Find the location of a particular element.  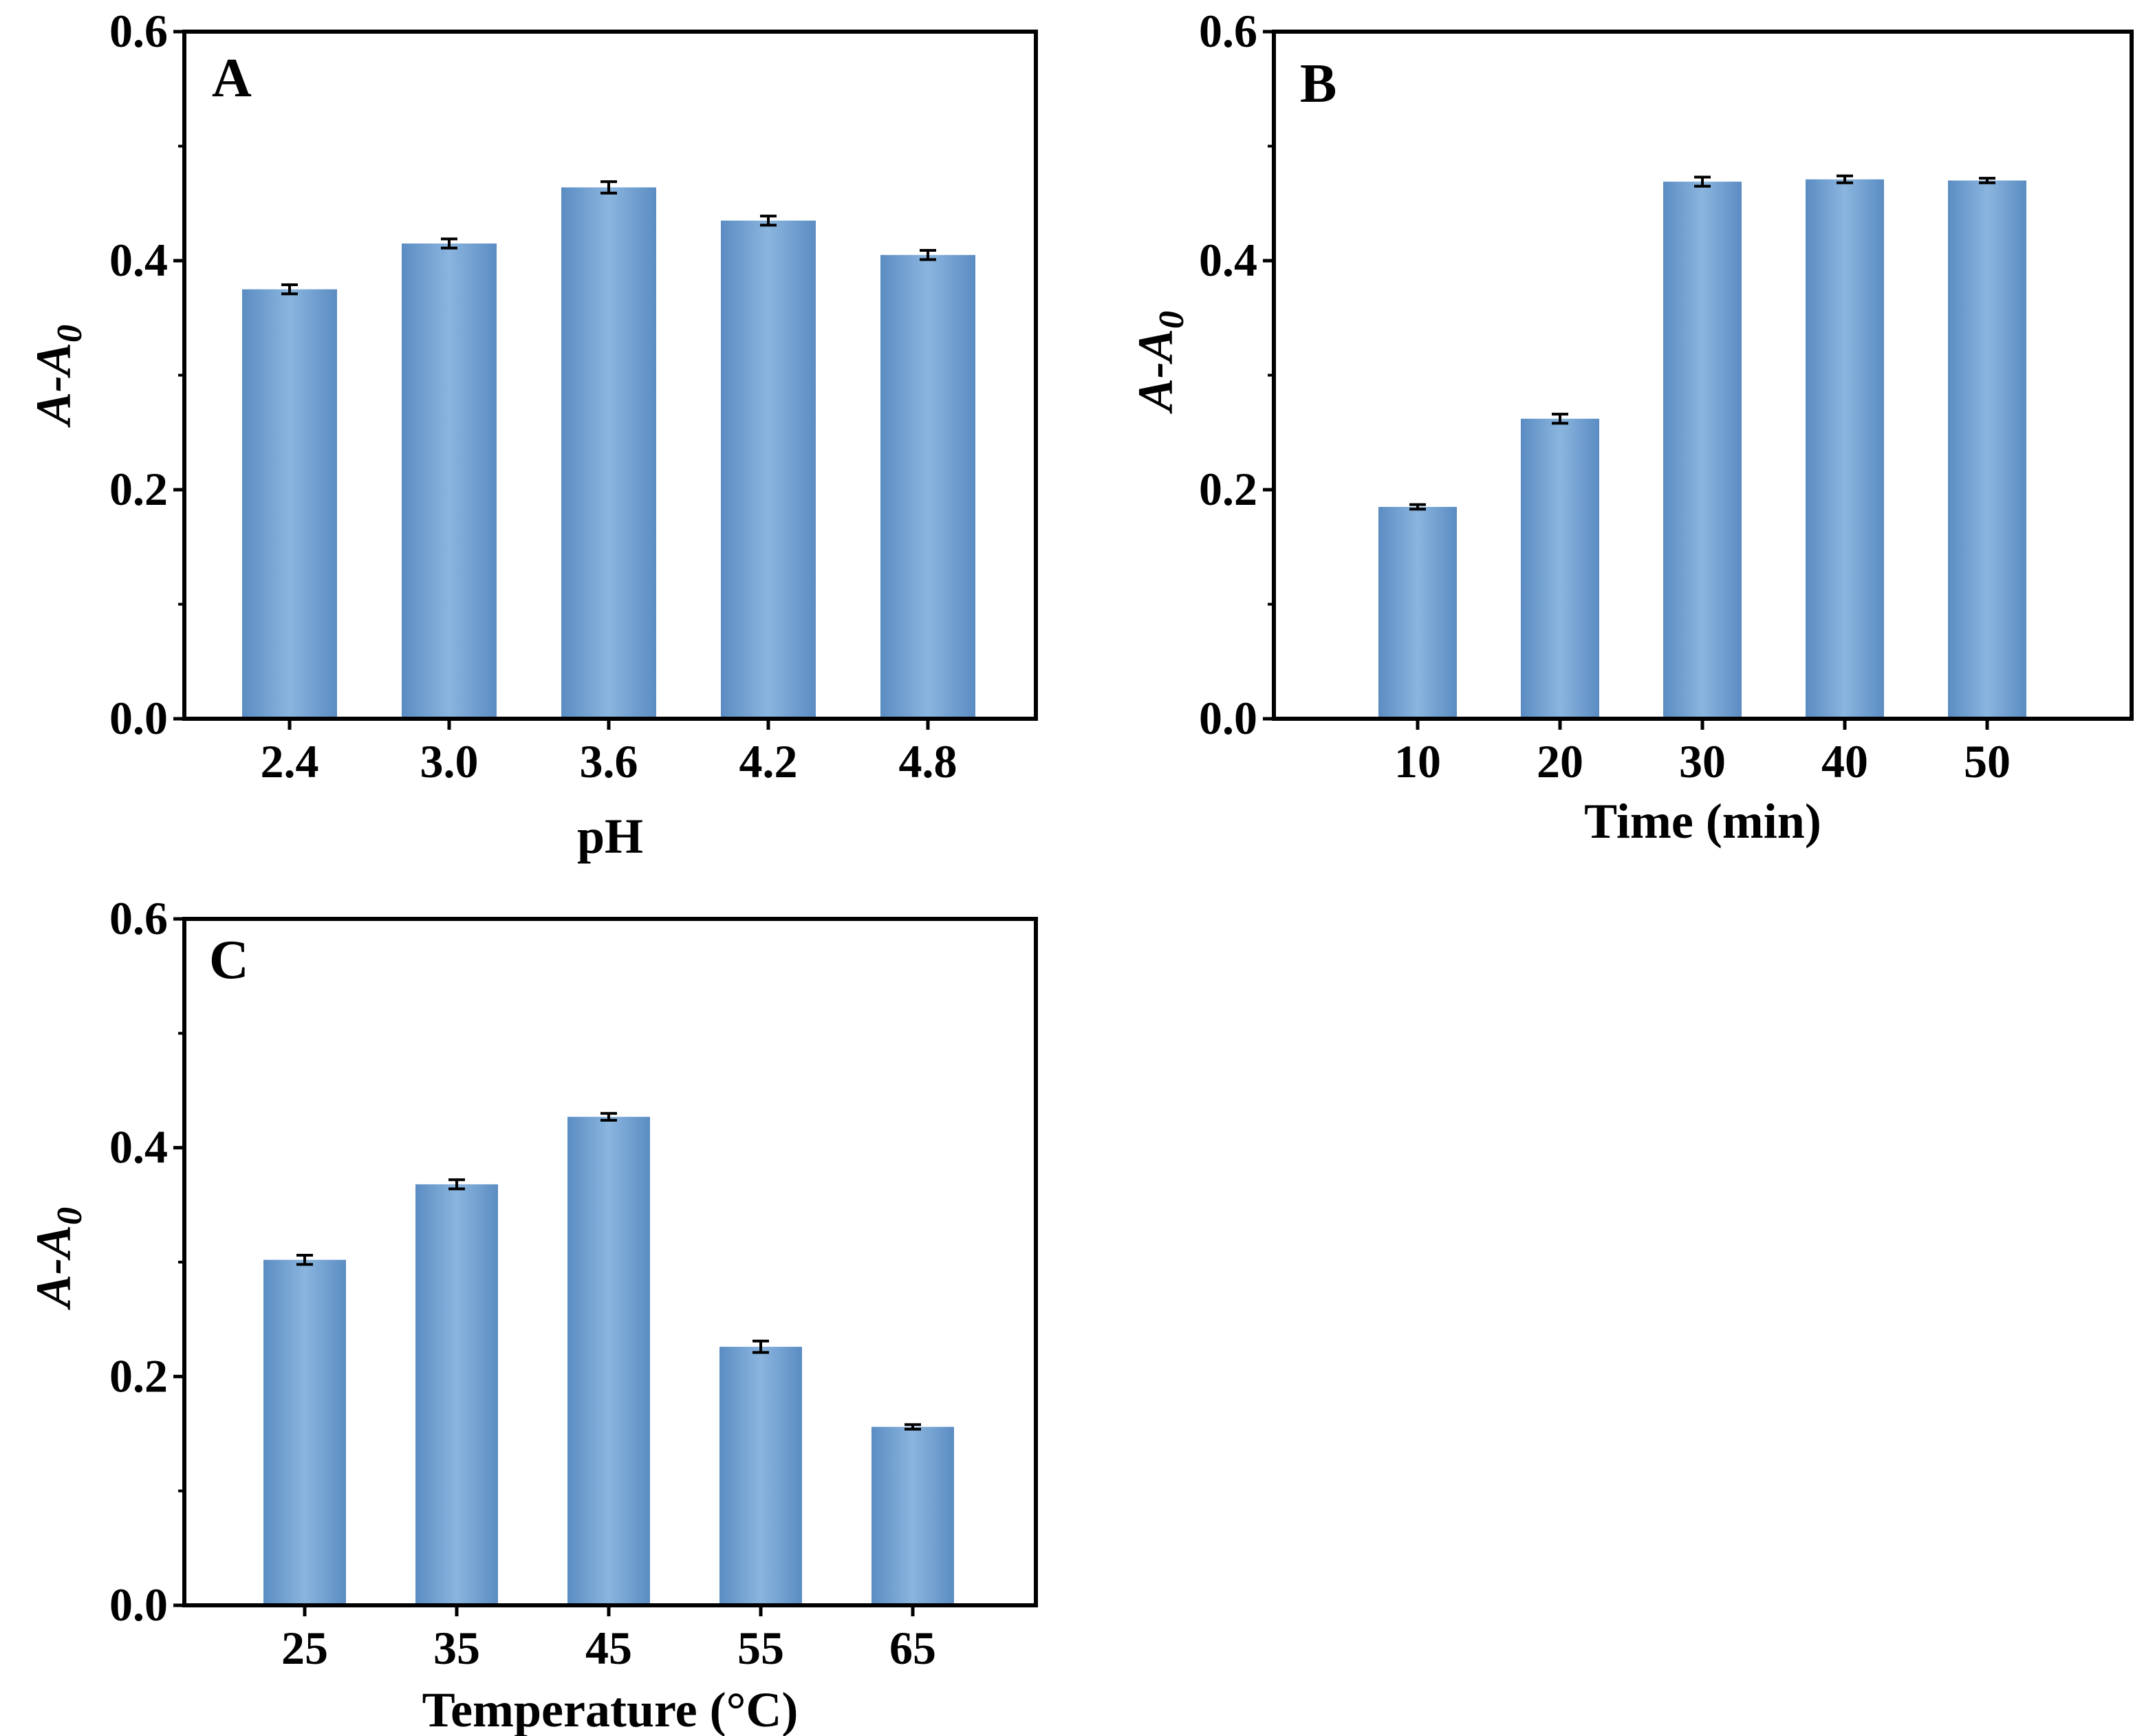

panel-b-y-axis-title-main: A-A is located at coordinates (1155, 371).